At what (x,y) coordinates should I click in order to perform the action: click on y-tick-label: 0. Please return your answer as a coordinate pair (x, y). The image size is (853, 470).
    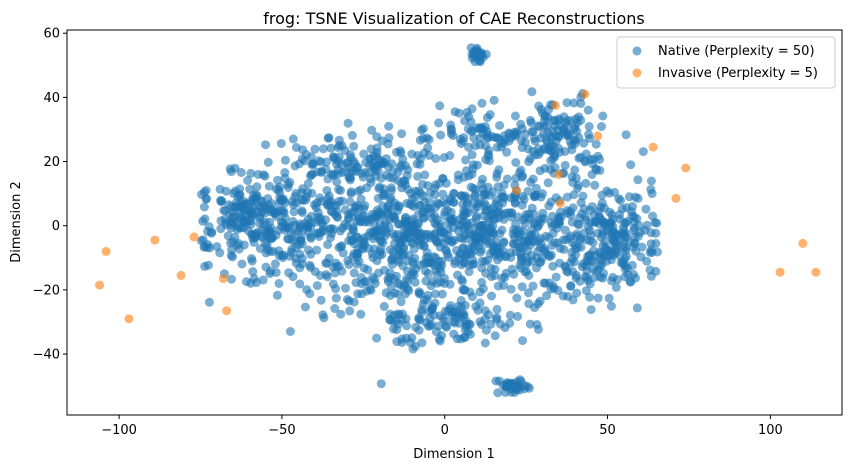
    Looking at the image, I should click on (56, 226).